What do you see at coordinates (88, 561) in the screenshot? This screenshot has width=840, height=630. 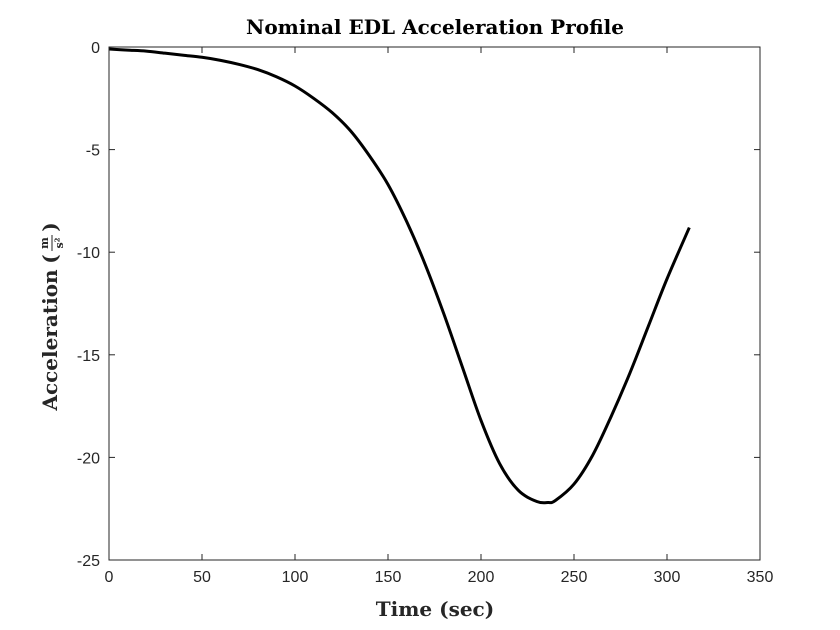 I see `y-tick-label: -25` at bounding box center [88, 561].